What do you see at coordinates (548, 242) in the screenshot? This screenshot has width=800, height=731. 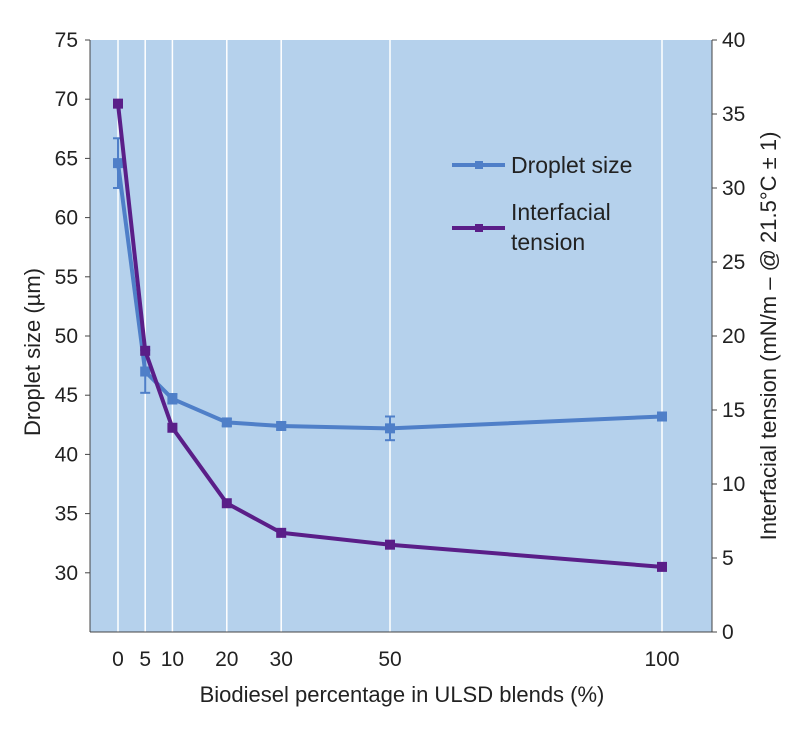 I see `legend-label-interfacial-tension-line2: tension` at bounding box center [548, 242].